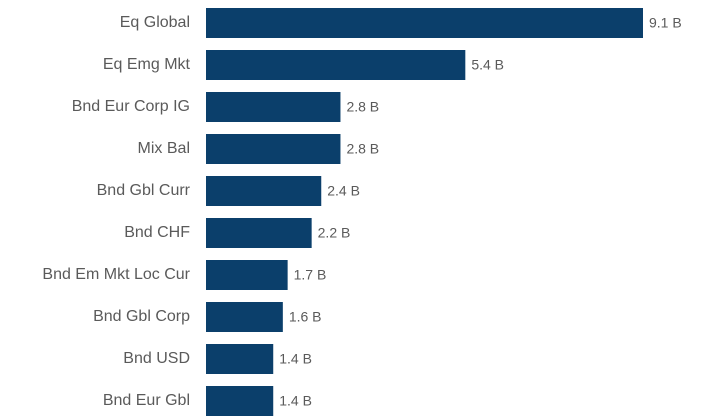  What do you see at coordinates (164, 148) in the screenshot?
I see `category-label: Mix Bal` at bounding box center [164, 148].